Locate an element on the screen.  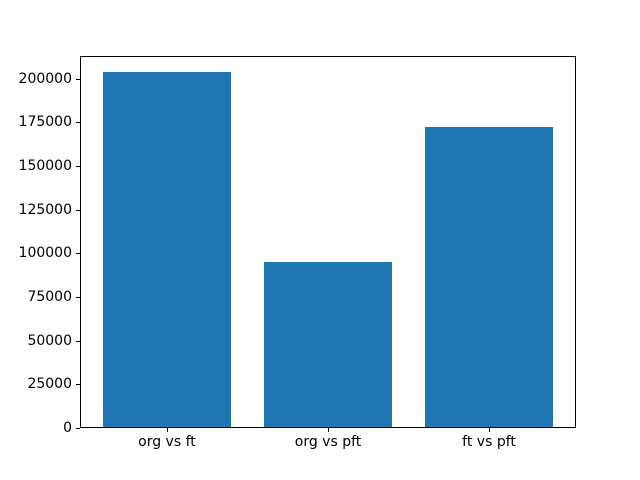
y-tick-label-0: 0 is located at coordinates (67, 428).